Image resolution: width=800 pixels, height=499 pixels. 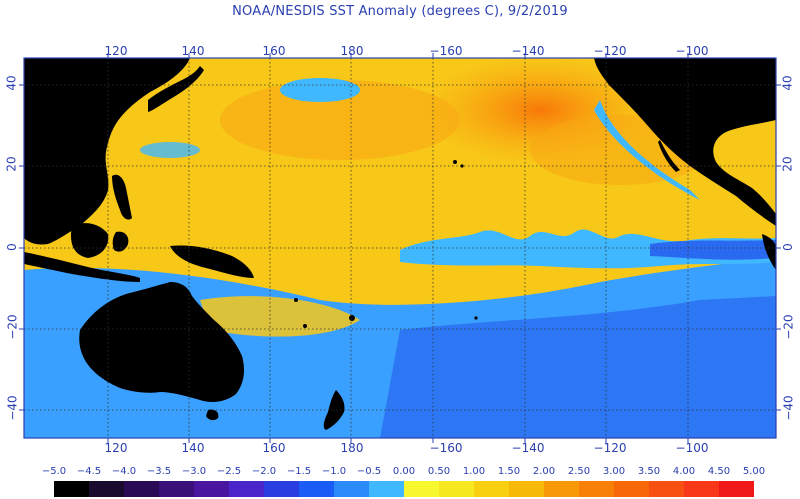 What do you see at coordinates (122, 197) in the screenshot?
I see `land-philippines` at bounding box center [122, 197].